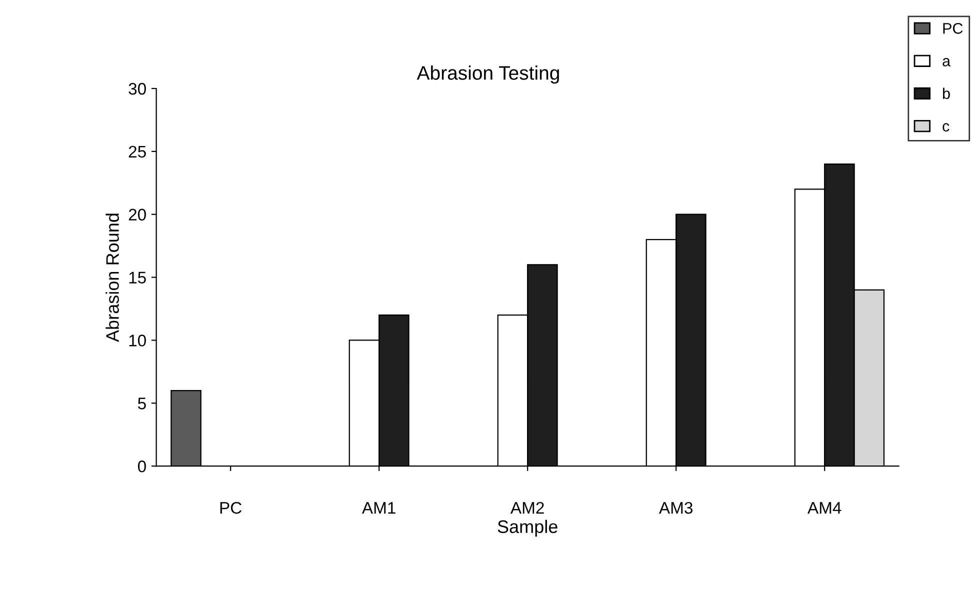 This screenshot has width=977, height=590. Describe the element at coordinates (675, 508) in the screenshot. I see `x-tick-label: AM3` at that location.